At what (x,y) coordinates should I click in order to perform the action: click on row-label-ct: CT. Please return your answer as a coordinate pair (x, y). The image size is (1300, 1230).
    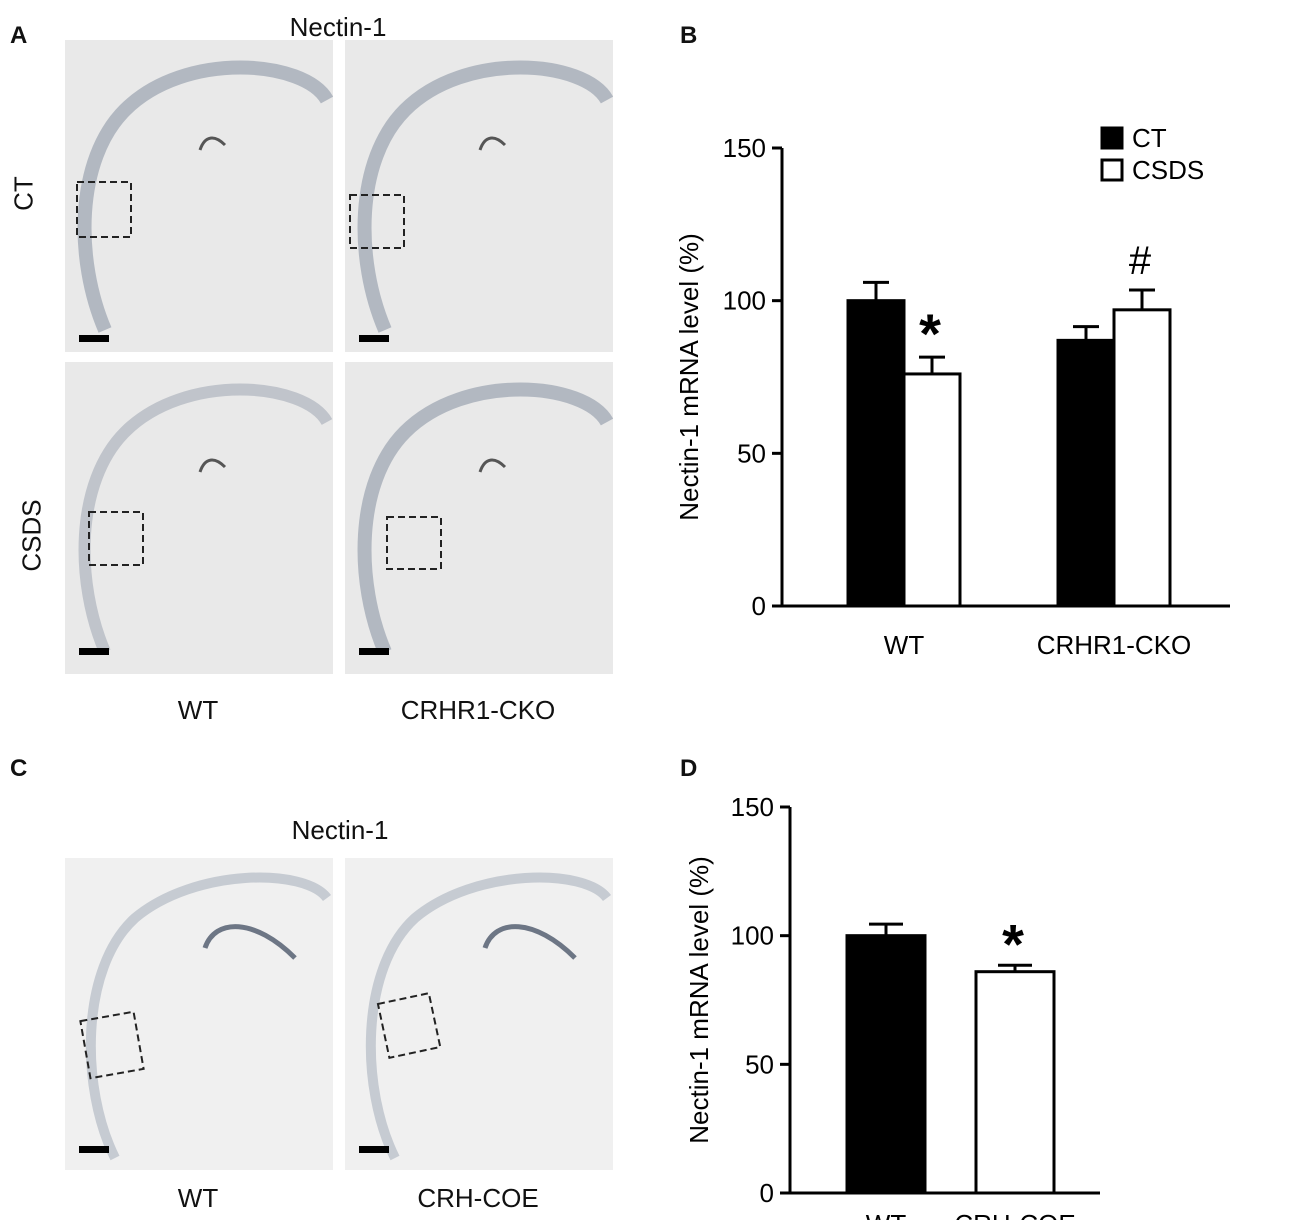
    Looking at the image, I should click on (23, 193).